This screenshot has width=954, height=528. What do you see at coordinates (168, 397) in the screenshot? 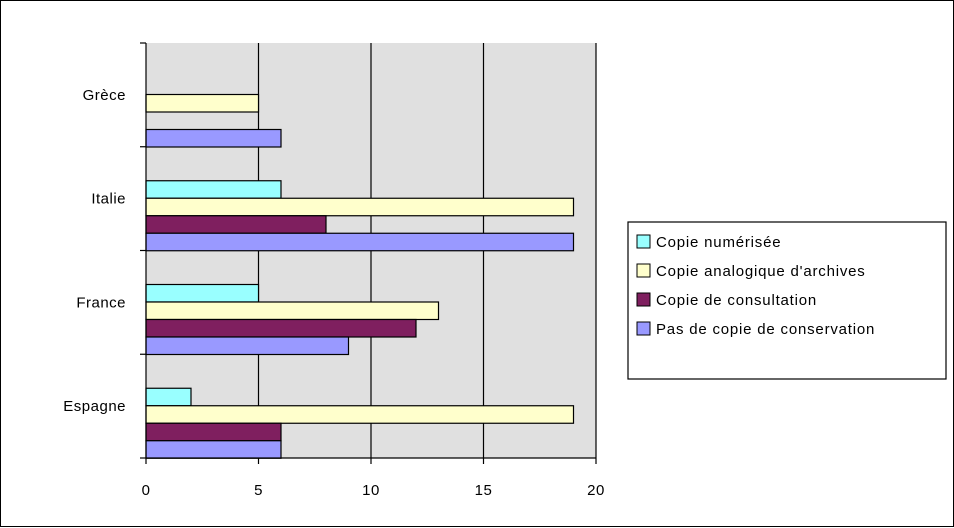
I see `bar-espagne-copie-numerisee` at bounding box center [168, 397].